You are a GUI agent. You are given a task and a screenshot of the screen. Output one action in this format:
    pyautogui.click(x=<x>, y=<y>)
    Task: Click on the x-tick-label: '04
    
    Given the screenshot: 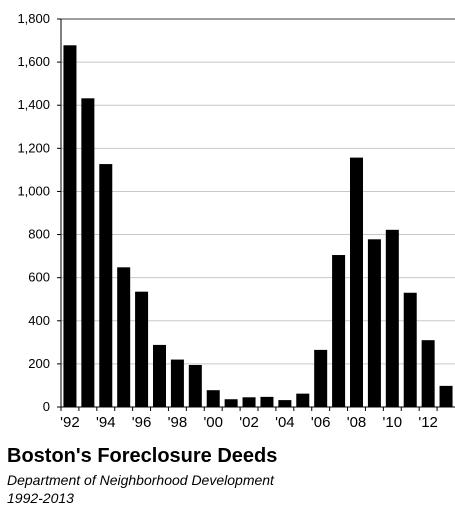 What is the action you would take?
    pyautogui.click(x=285, y=422)
    